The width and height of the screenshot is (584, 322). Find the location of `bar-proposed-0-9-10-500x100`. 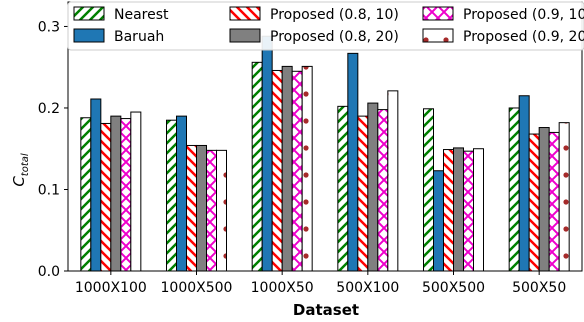

bar-proposed-0-9-10-500x100 is located at coordinates (383, 190).